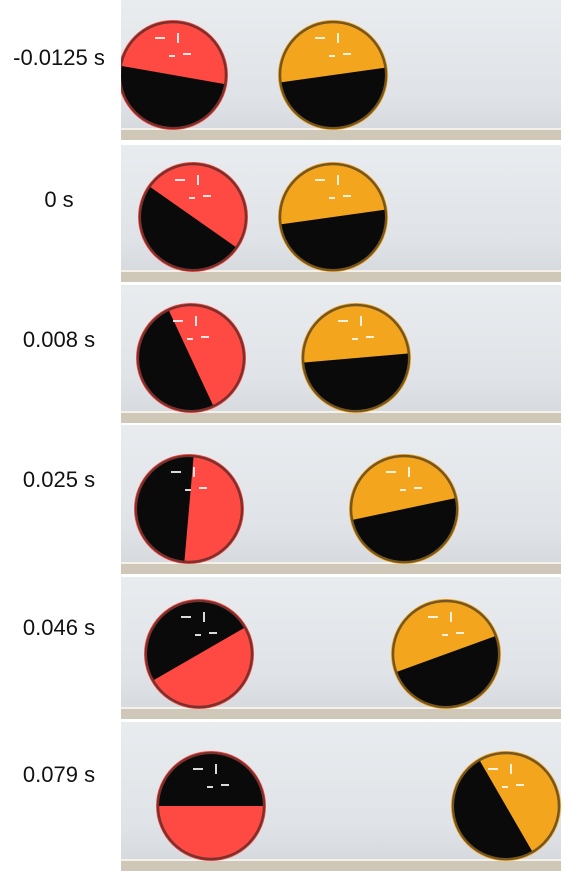  Describe the element at coordinates (59, 627) in the screenshot. I see `time-label: 0.046 s` at that location.